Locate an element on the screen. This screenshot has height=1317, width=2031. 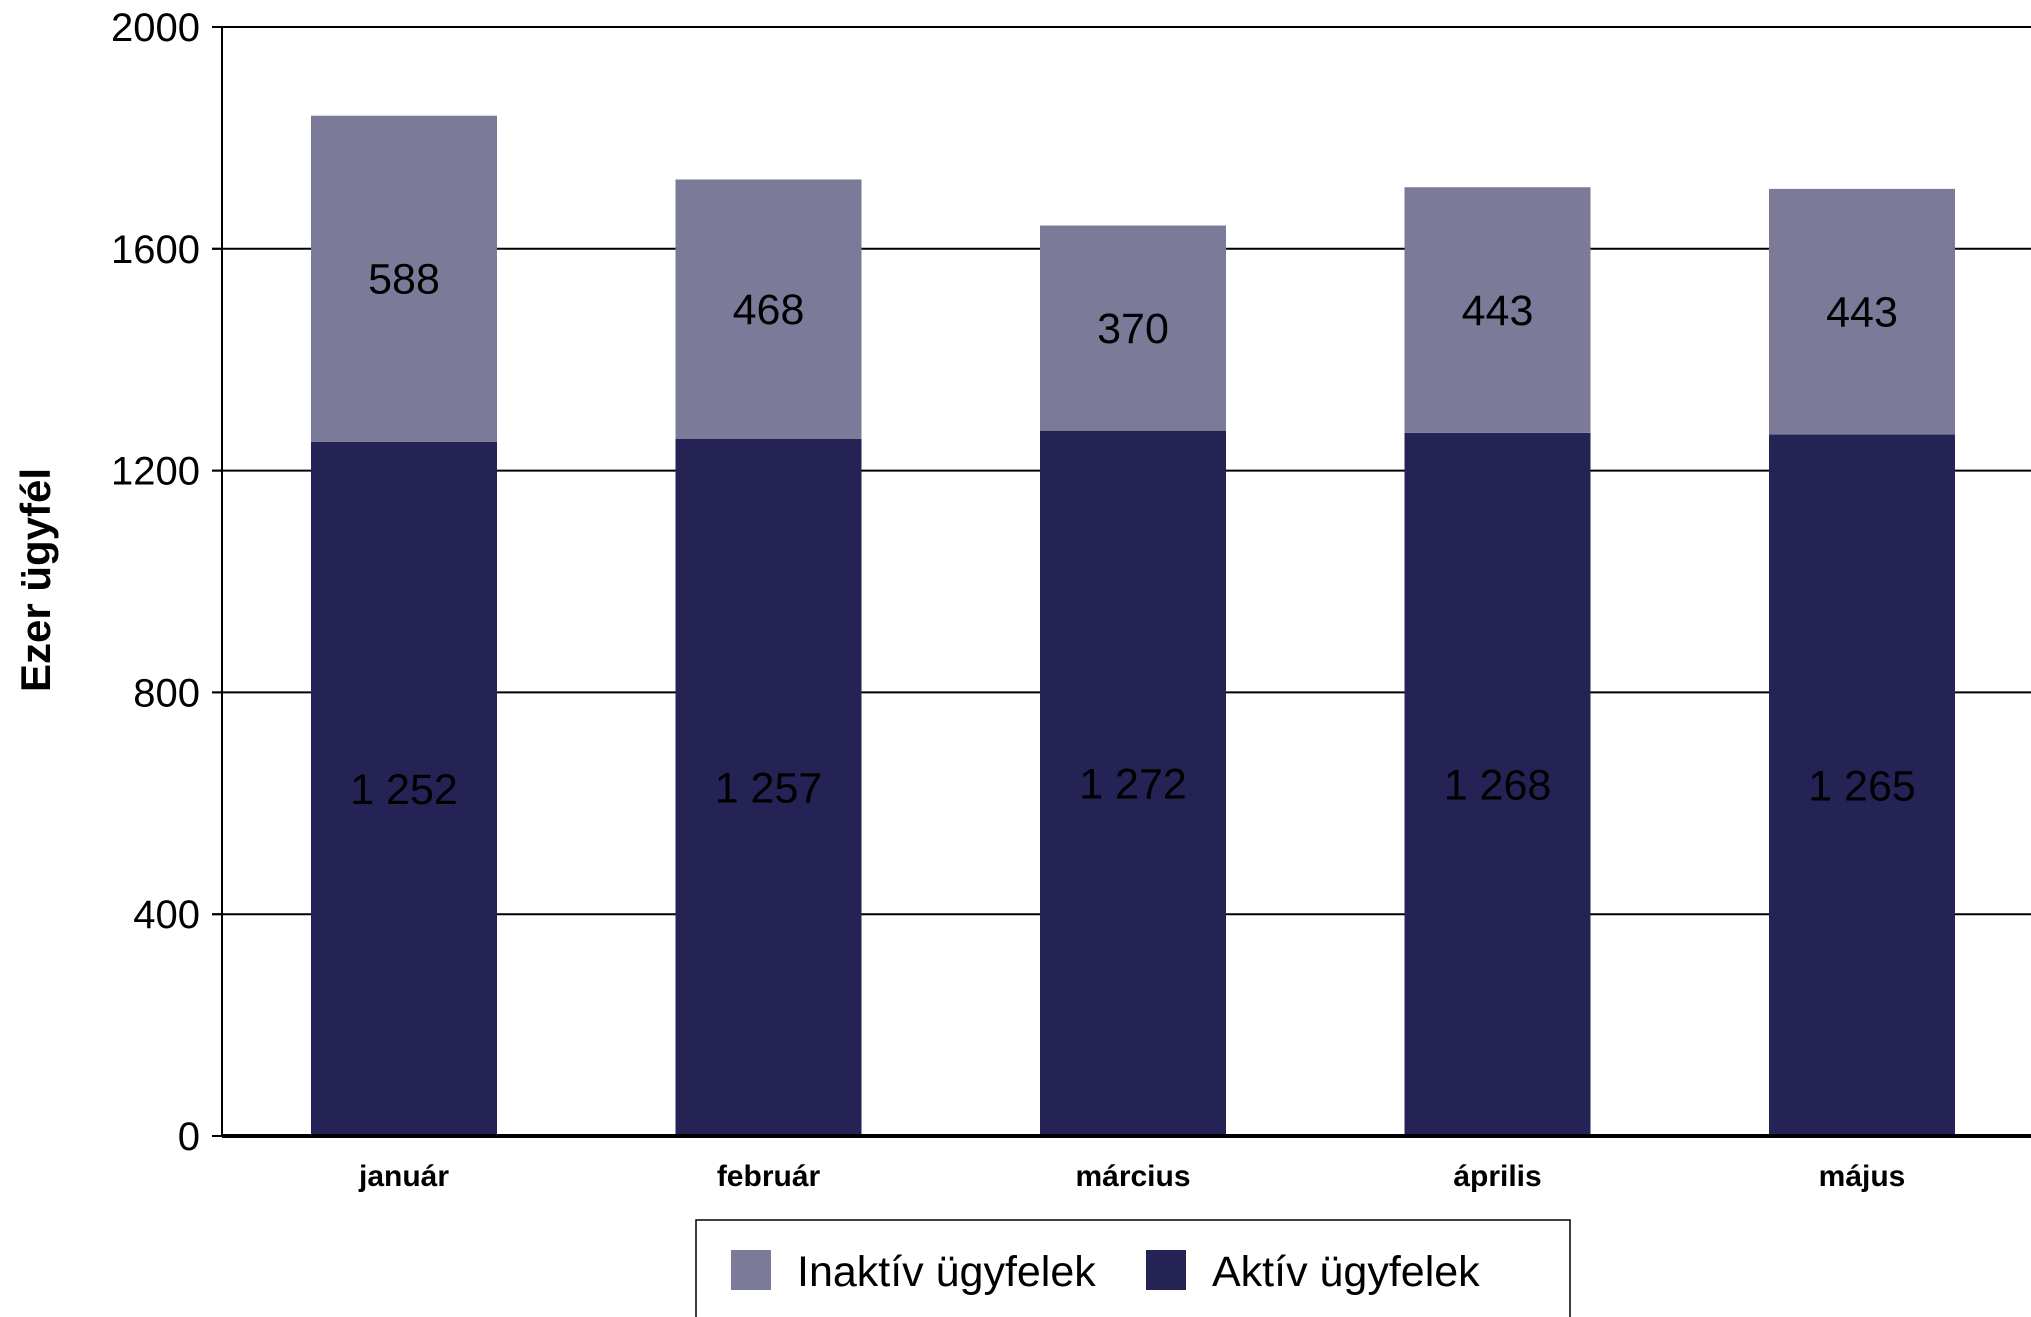
legend: Inaktív ügyfelek Aktív ügyfelek is located at coordinates (1133, 1268).